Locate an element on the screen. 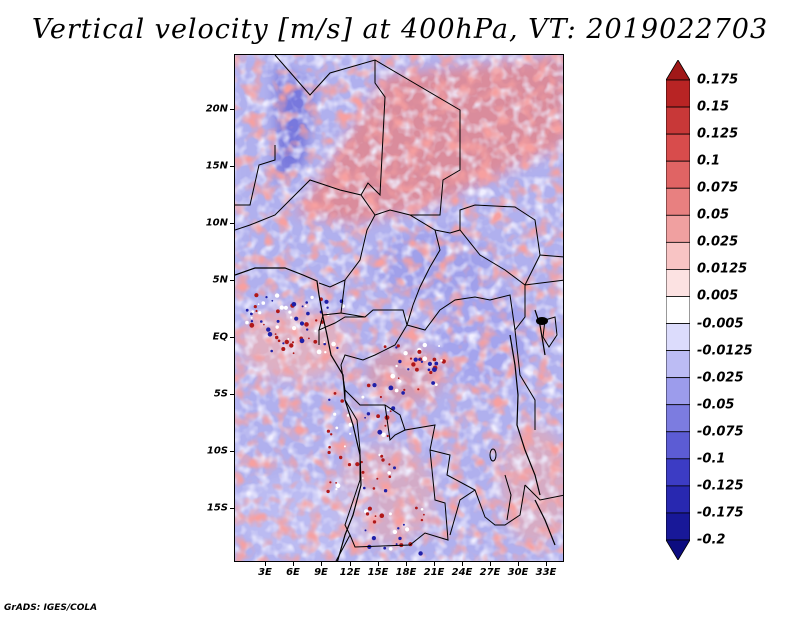  colorbar-label: -0.005 is located at coordinates (720, 324).